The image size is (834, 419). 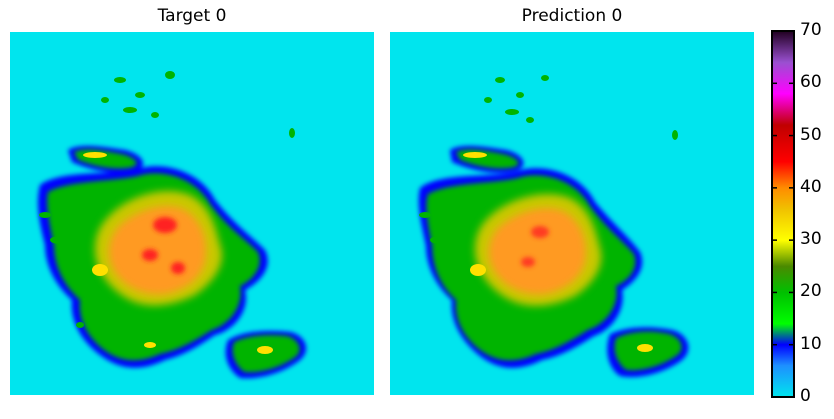 I want to click on prediction-panel-title: Prediction 0, so click(x=572, y=16).